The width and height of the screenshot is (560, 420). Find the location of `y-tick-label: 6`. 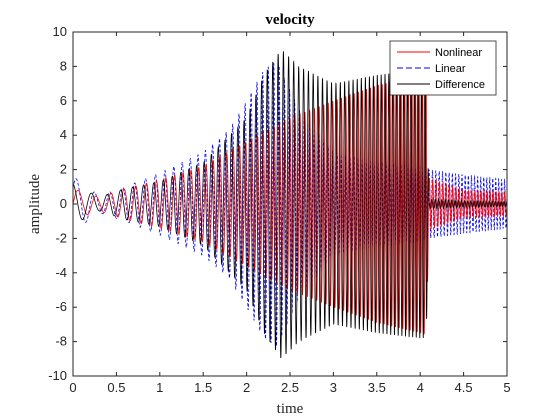

y-tick-label: 6 is located at coordinates (63, 100).